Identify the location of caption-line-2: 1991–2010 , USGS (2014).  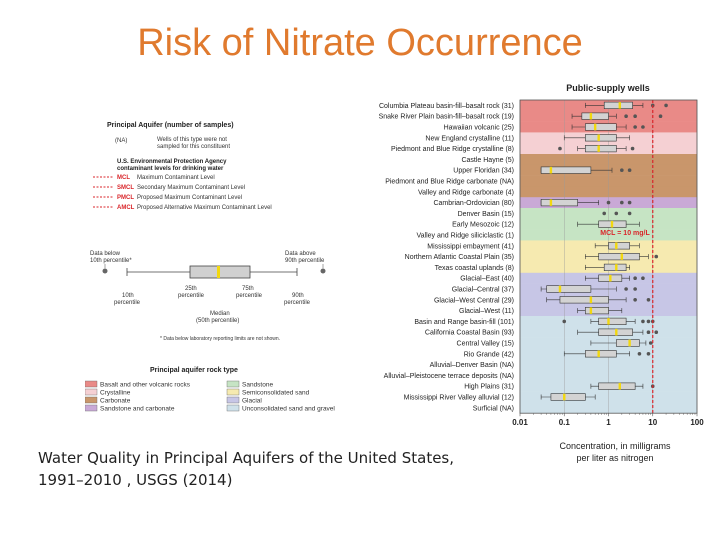
(135, 480).